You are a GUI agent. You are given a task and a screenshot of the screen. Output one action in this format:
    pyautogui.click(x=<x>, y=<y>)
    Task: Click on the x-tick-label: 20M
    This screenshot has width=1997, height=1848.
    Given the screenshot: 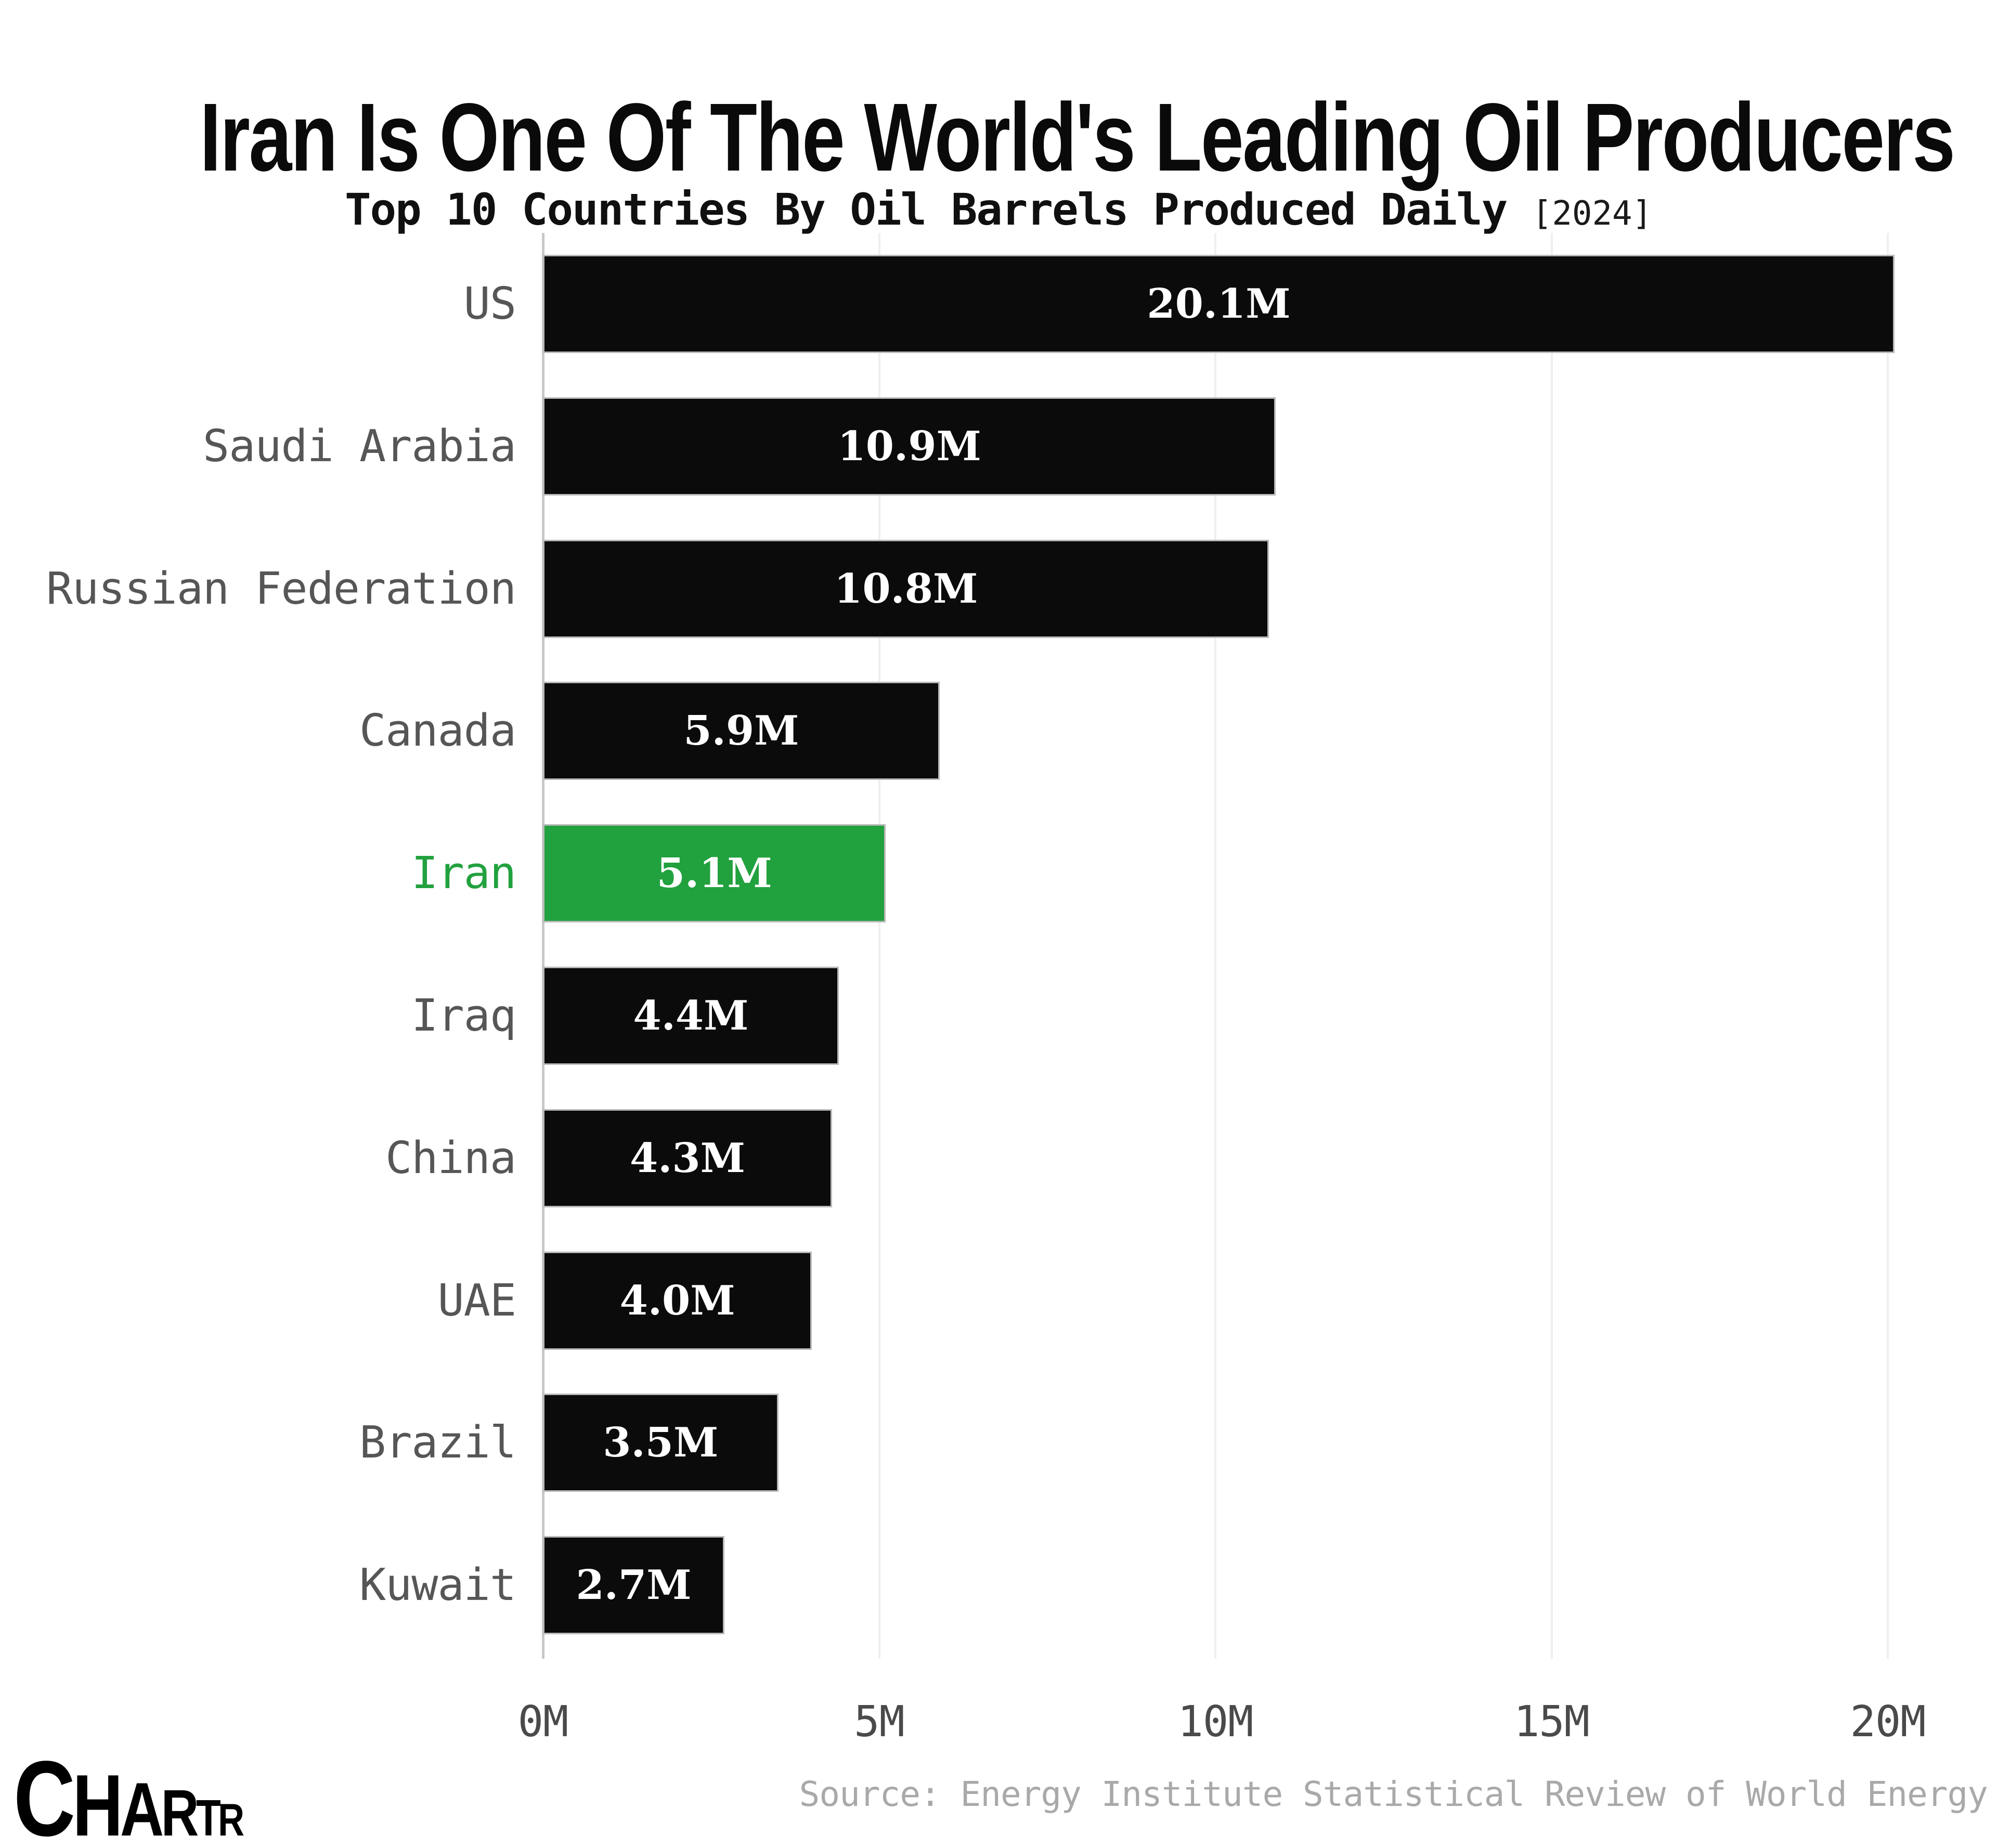 What is the action you would take?
    pyautogui.click(x=1888, y=1722)
    